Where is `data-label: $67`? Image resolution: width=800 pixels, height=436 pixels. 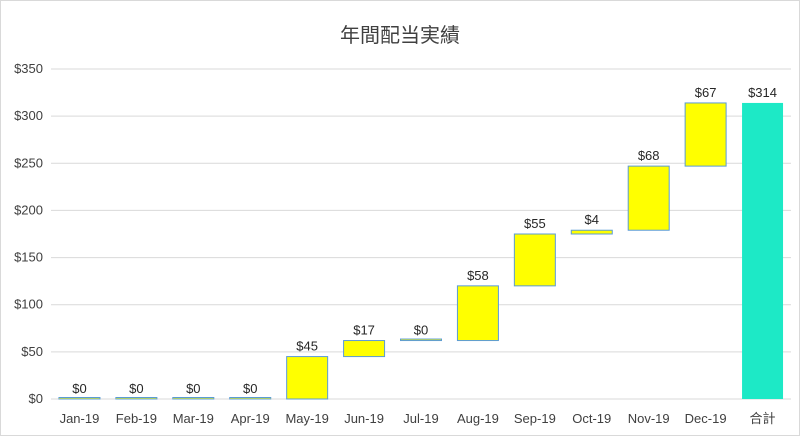
data-label: $67 is located at coordinates (706, 92).